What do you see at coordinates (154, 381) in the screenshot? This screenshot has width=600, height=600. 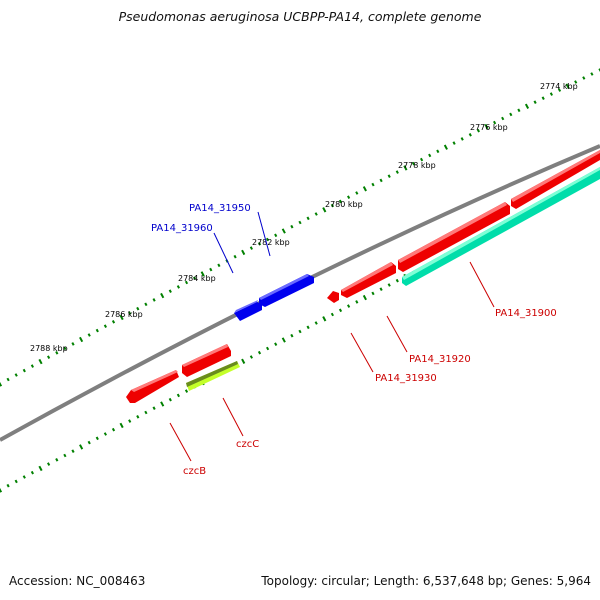 I see `gene-czcB-top` at bounding box center [154, 381].